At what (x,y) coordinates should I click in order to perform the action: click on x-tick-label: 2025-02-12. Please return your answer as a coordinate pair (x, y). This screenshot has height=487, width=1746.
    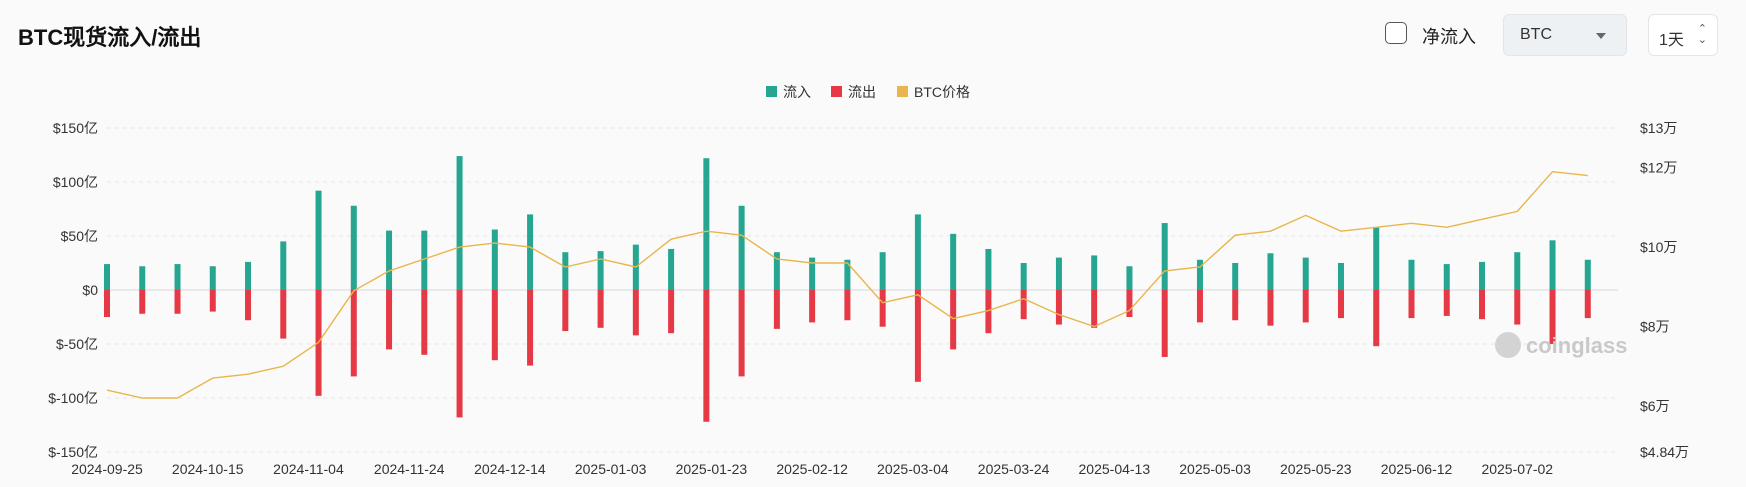
    Looking at the image, I should click on (812, 469).